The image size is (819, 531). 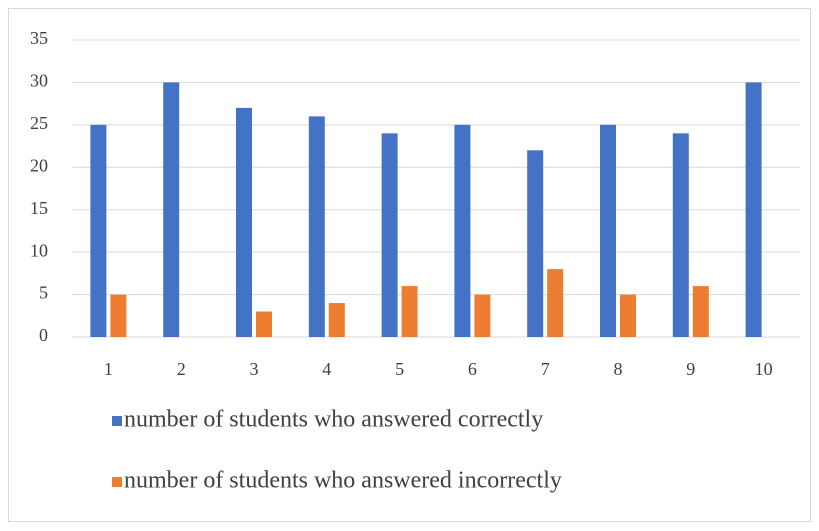 I want to click on y-tick-label: 0, so click(x=43, y=335).